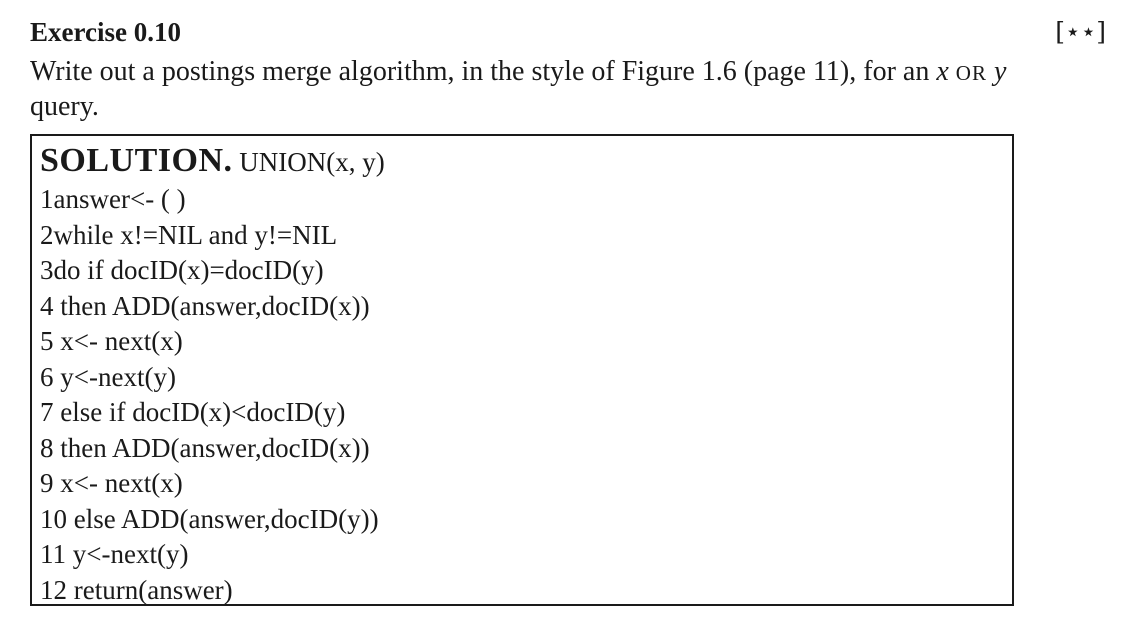 This screenshot has height=623, width=1124. I want to click on exercise-title: Exercise 0.10, so click(105, 32).